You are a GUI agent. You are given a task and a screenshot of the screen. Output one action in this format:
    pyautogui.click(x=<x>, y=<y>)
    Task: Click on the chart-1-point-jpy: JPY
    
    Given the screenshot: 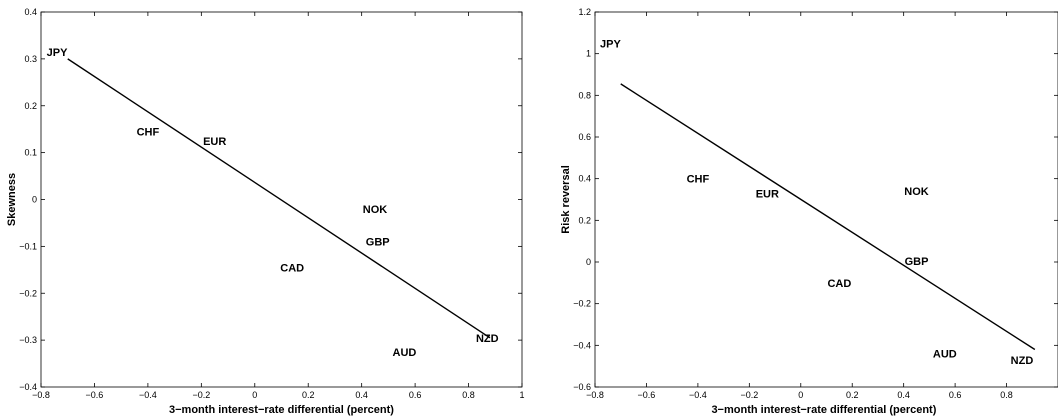 What is the action you would take?
    pyautogui.click(x=610, y=44)
    